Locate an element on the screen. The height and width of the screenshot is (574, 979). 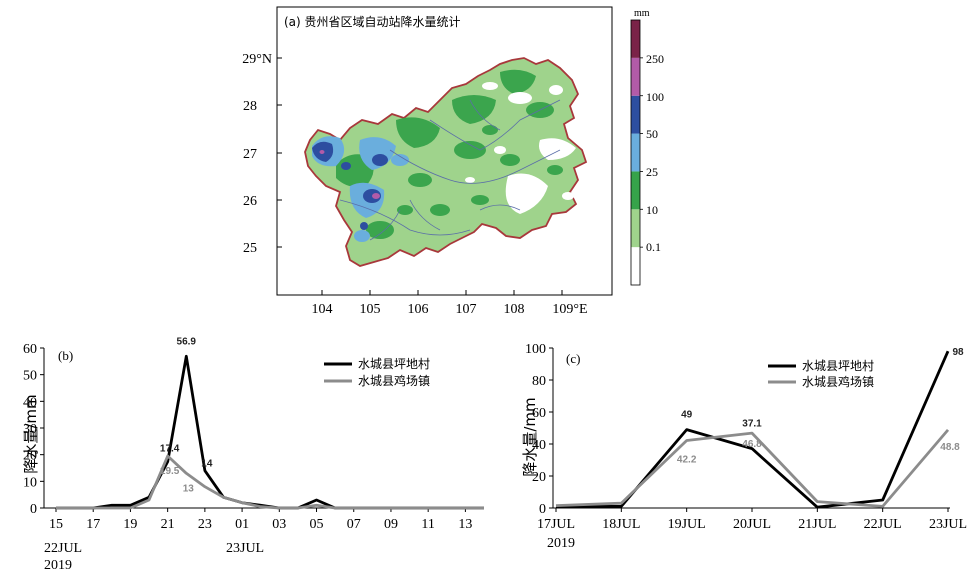
chart-b-y-tick-label: 40 is located at coordinates (30, 402).